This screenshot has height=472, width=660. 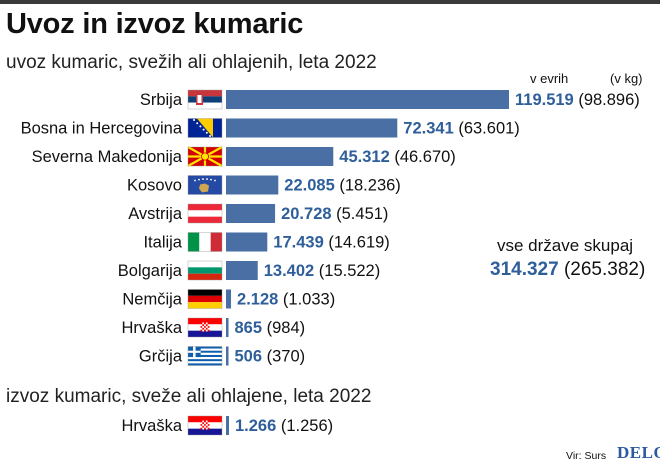 I want to click on value-label: 865 (984), so click(x=270, y=328).